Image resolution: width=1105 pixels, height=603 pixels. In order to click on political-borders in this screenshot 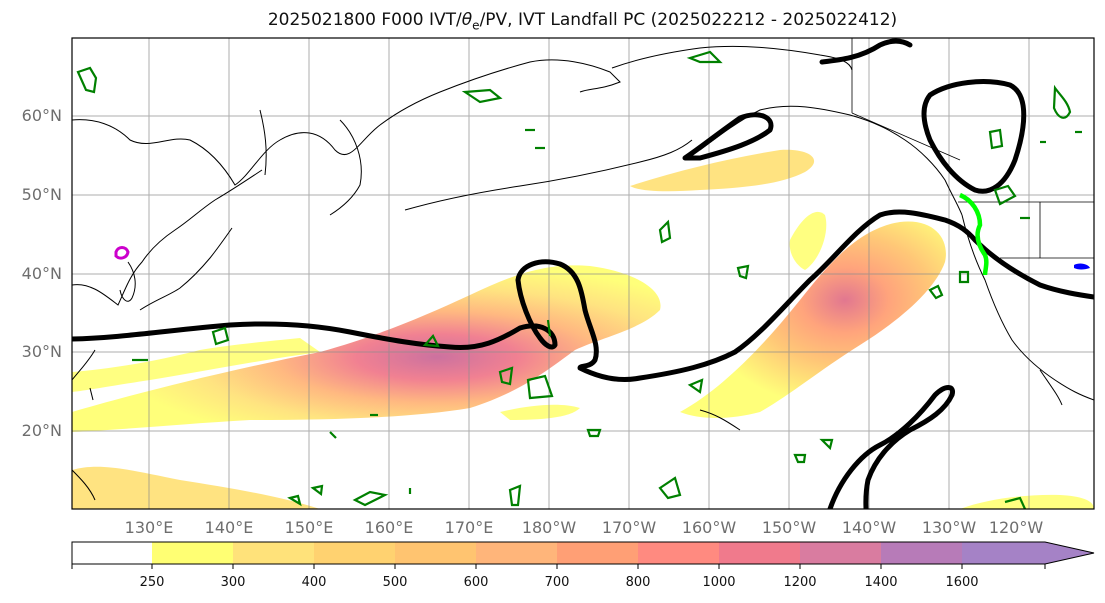, I will do `click(972, 148)`.